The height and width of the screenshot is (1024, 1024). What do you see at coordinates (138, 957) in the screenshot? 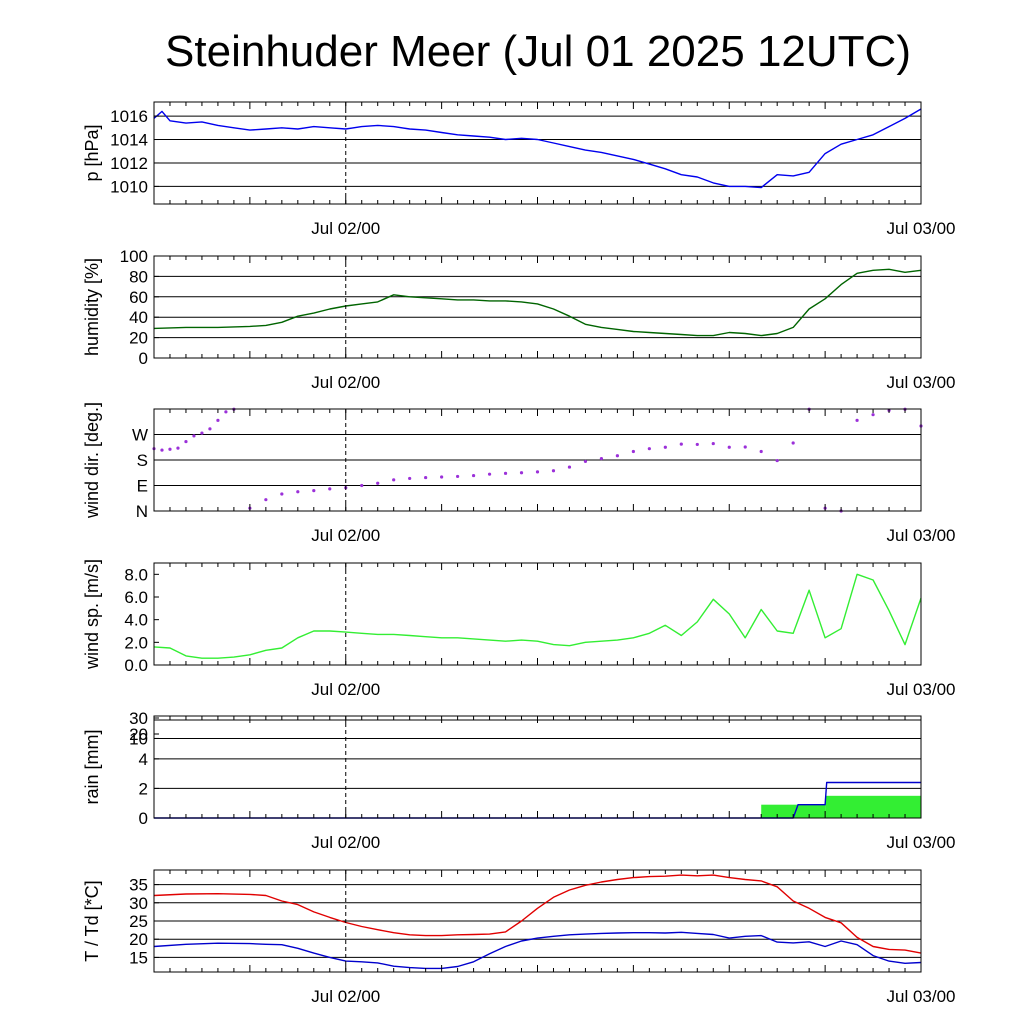
I see `y-tick-label: 15` at bounding box center [138, 957].